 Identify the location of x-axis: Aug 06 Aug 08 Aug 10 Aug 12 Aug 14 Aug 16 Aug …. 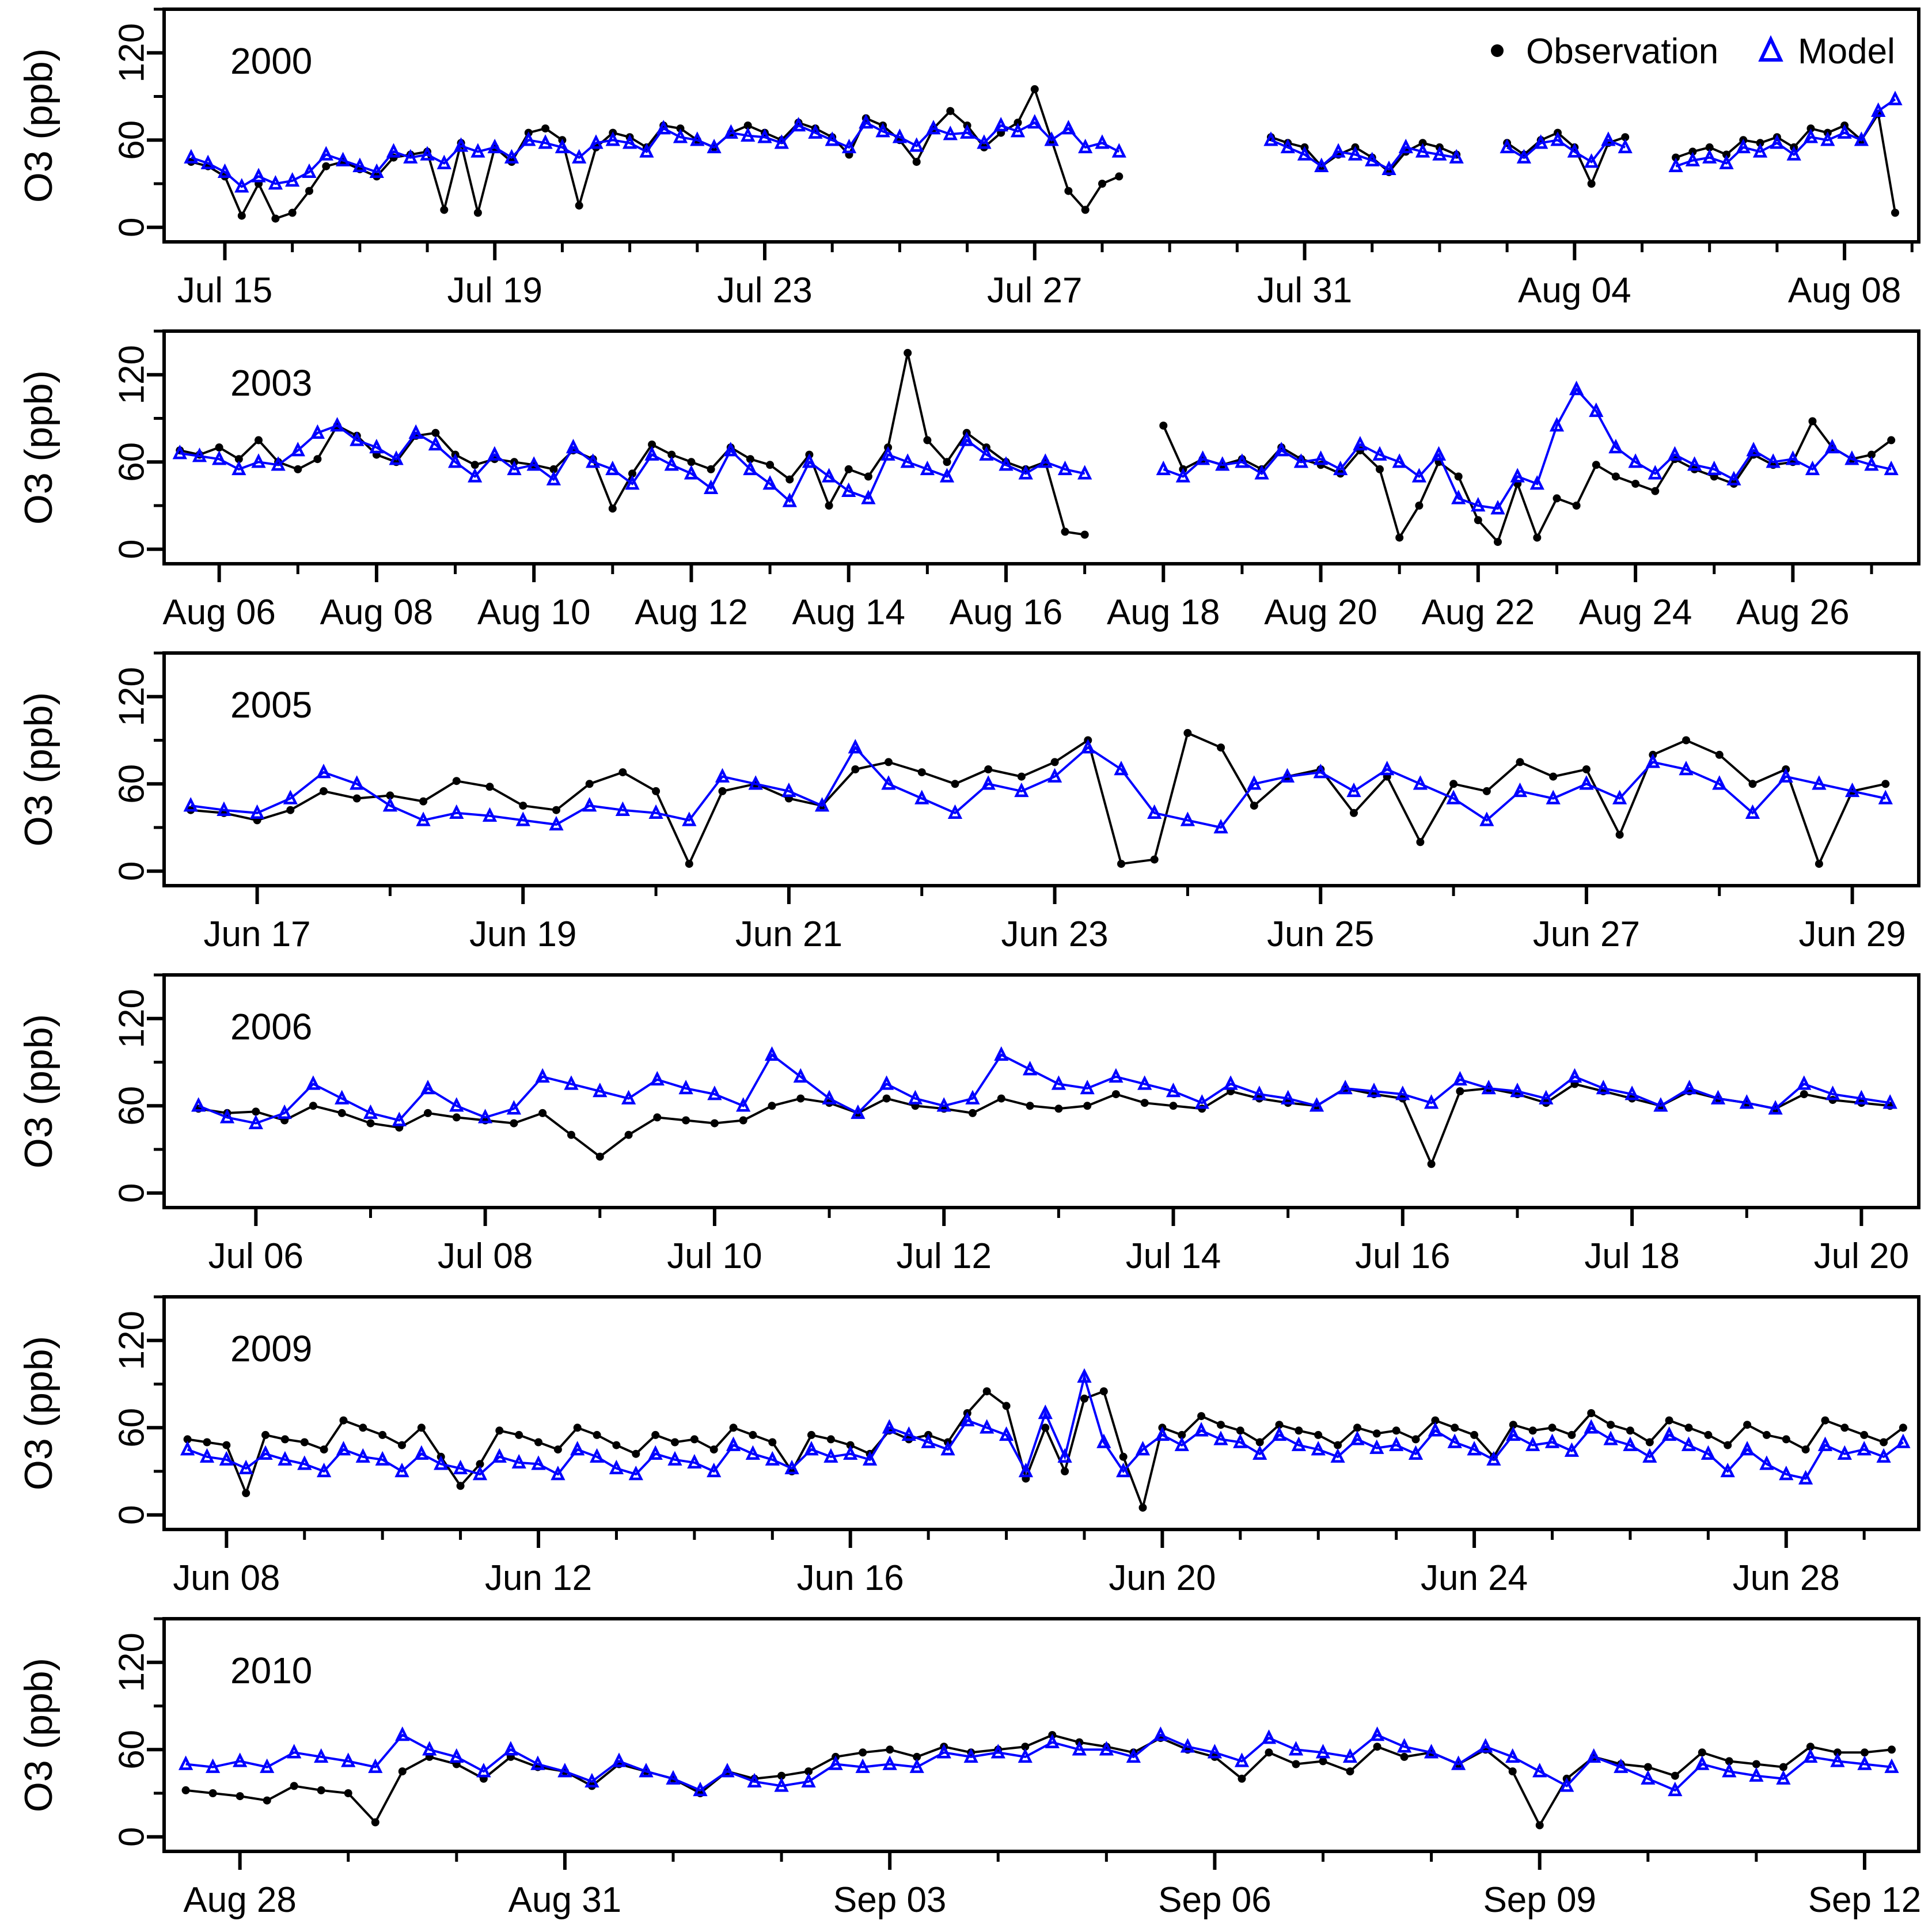
(1017, 598).